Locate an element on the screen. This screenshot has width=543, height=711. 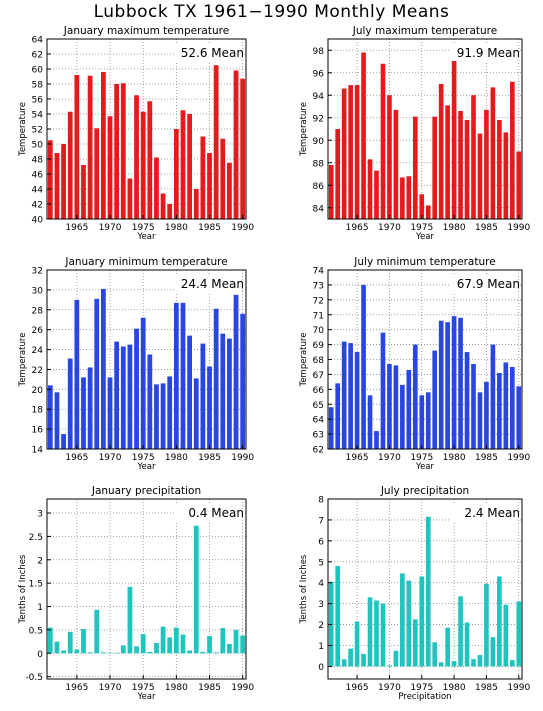
tick-label-y: 46 is located at coordinates (38, 176).